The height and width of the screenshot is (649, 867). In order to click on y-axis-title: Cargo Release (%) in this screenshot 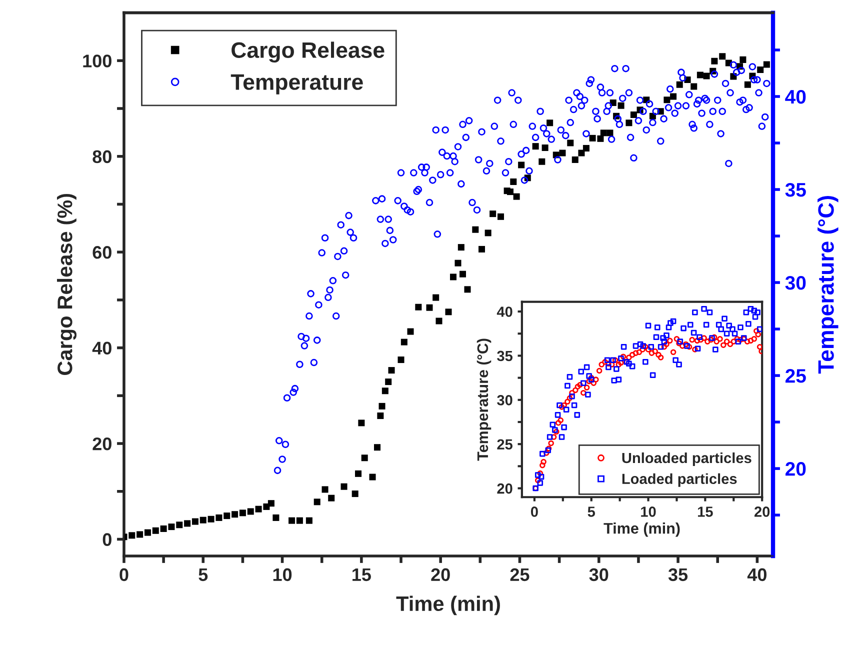, I will do `click(66, 284)`.